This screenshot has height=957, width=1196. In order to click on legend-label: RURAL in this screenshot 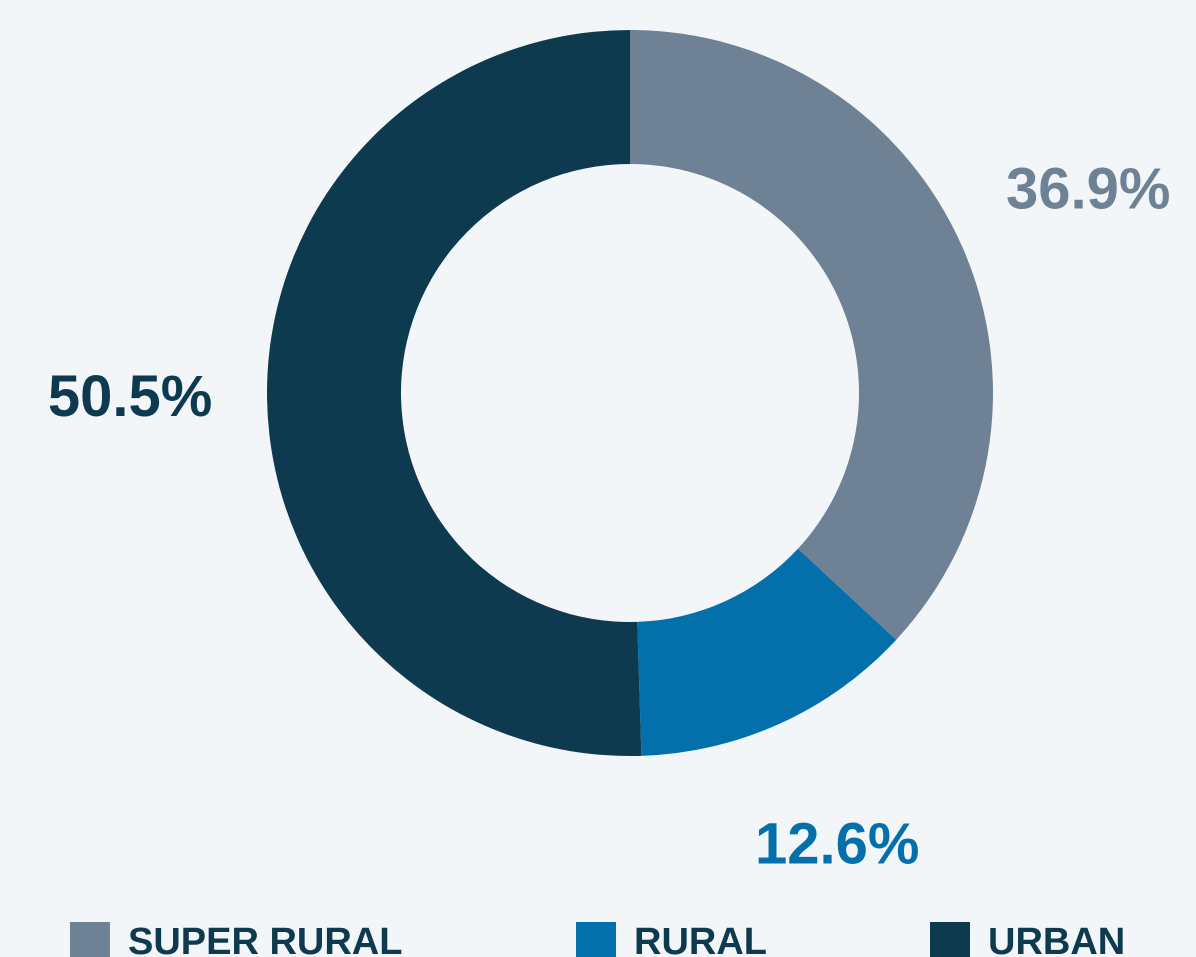, I will do `click(700, 939)`.